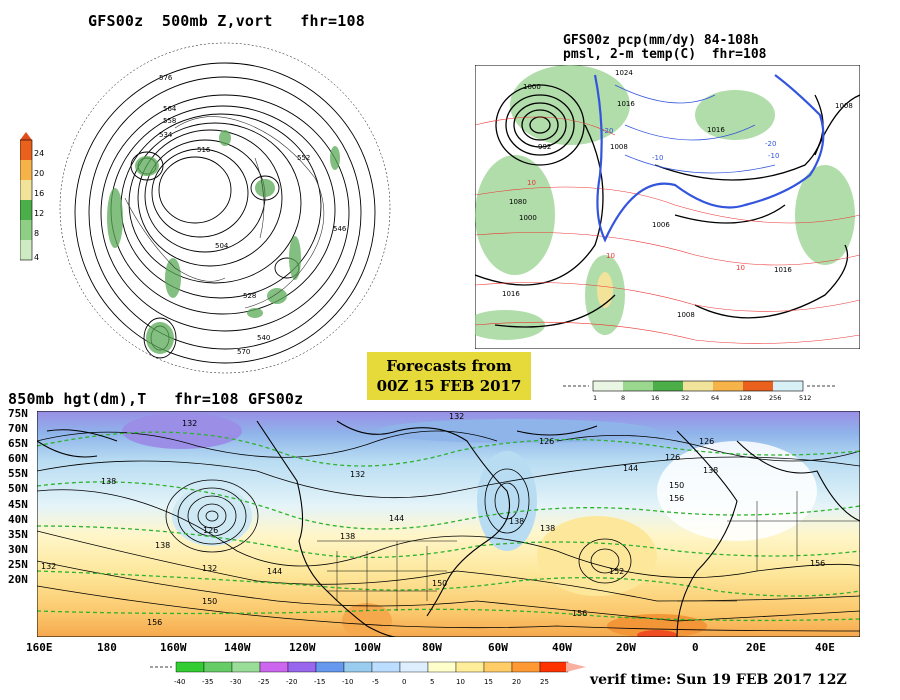 This screenshot has width=900, height=700. Describe the element at coordinates (243, 352) in the screenshot. I see `height-label: 570` at that location.